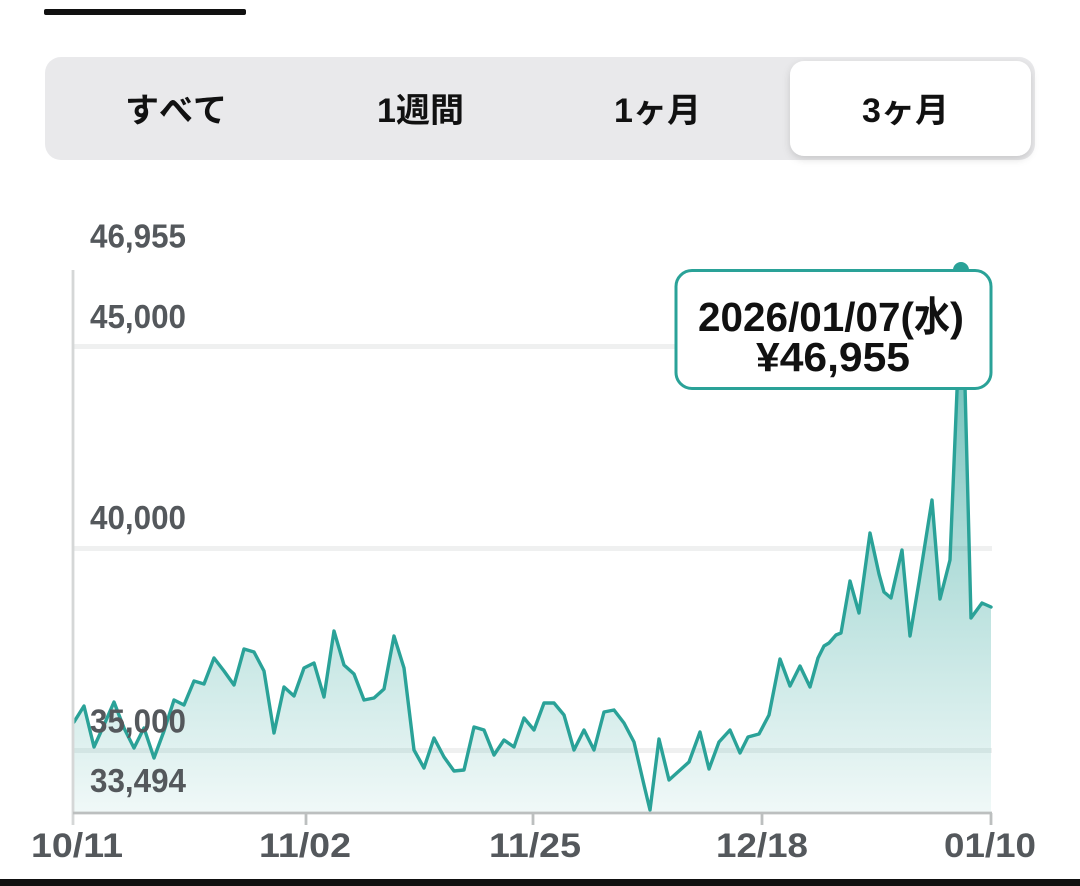 The image size is (1080, 886). Describe the element at coordinates (138, 780) in the screenshot. I see `svg-text: 33,494` at that location.